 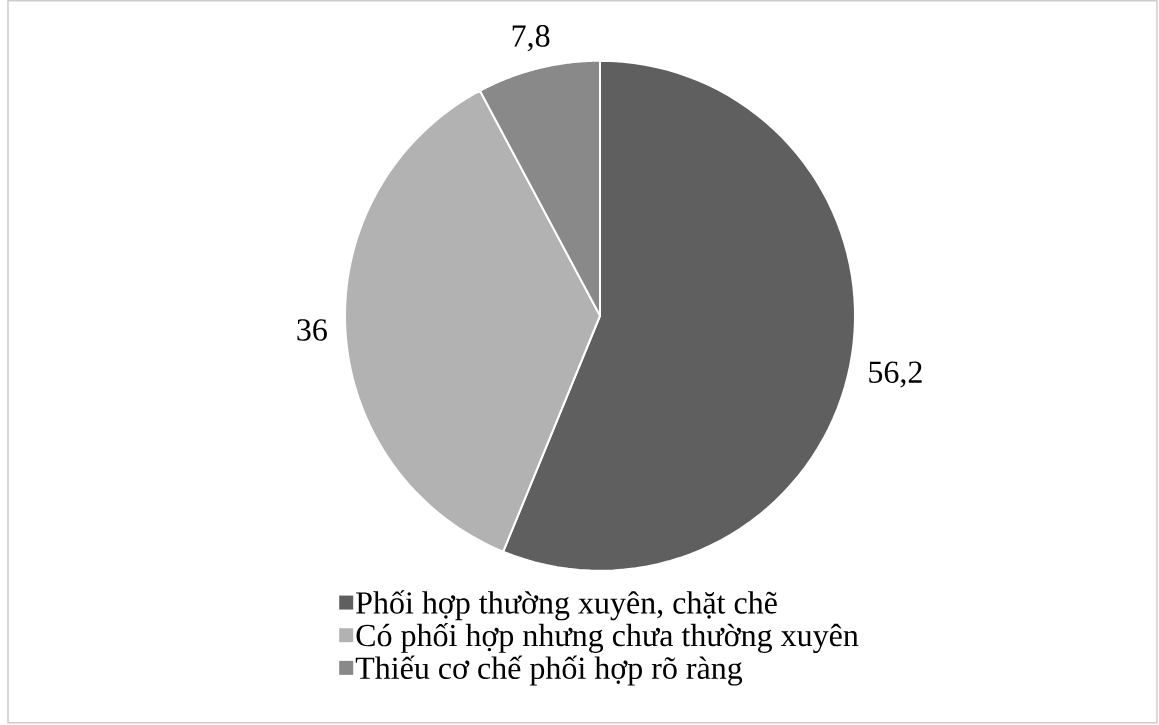 I want to click on data-label: 36, so click(x=312, y=330).